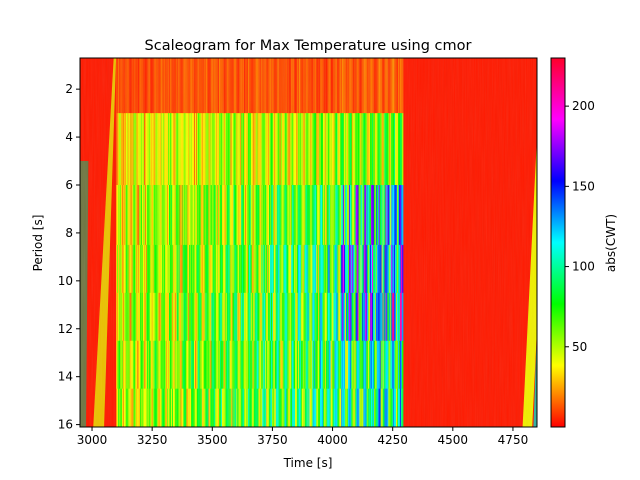  Describe the element at coordinates (69, 89) in the screenshot. I see `y-tick-label: 2` at that location.